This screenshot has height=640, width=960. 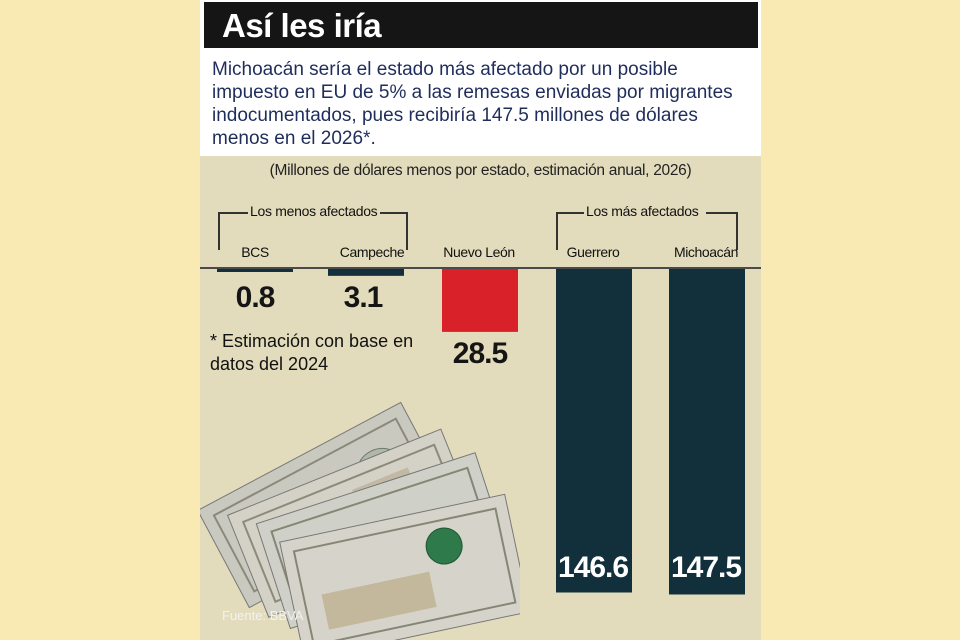 I want to click on bracket-most-left, so click(x=570, y=231).